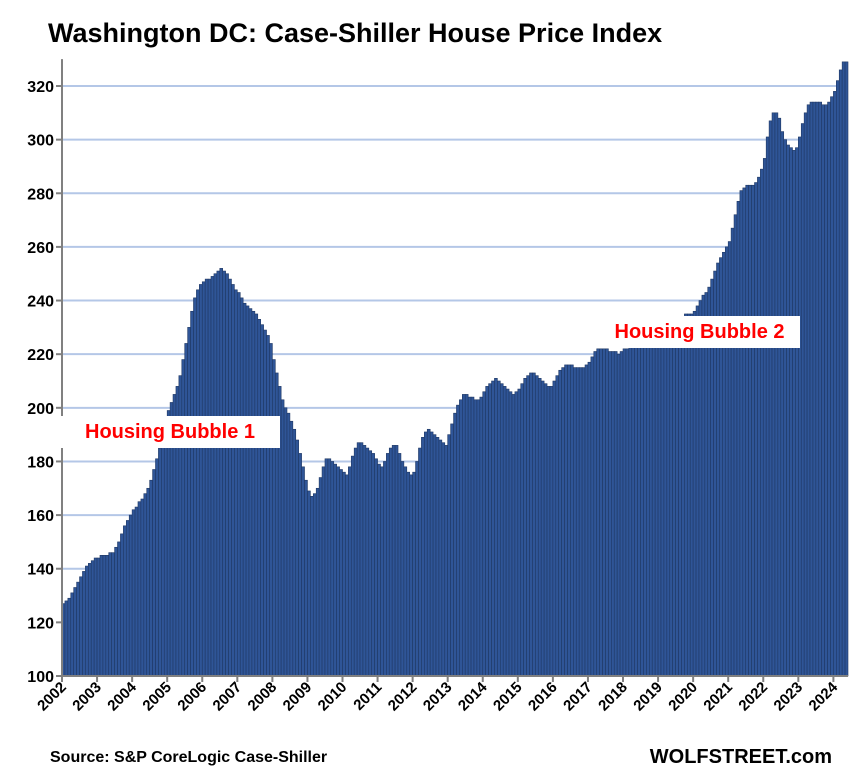 The width and height of the screenshot is (856, 779). I want to click on x-tick-label: 2019, so click(648, 697).